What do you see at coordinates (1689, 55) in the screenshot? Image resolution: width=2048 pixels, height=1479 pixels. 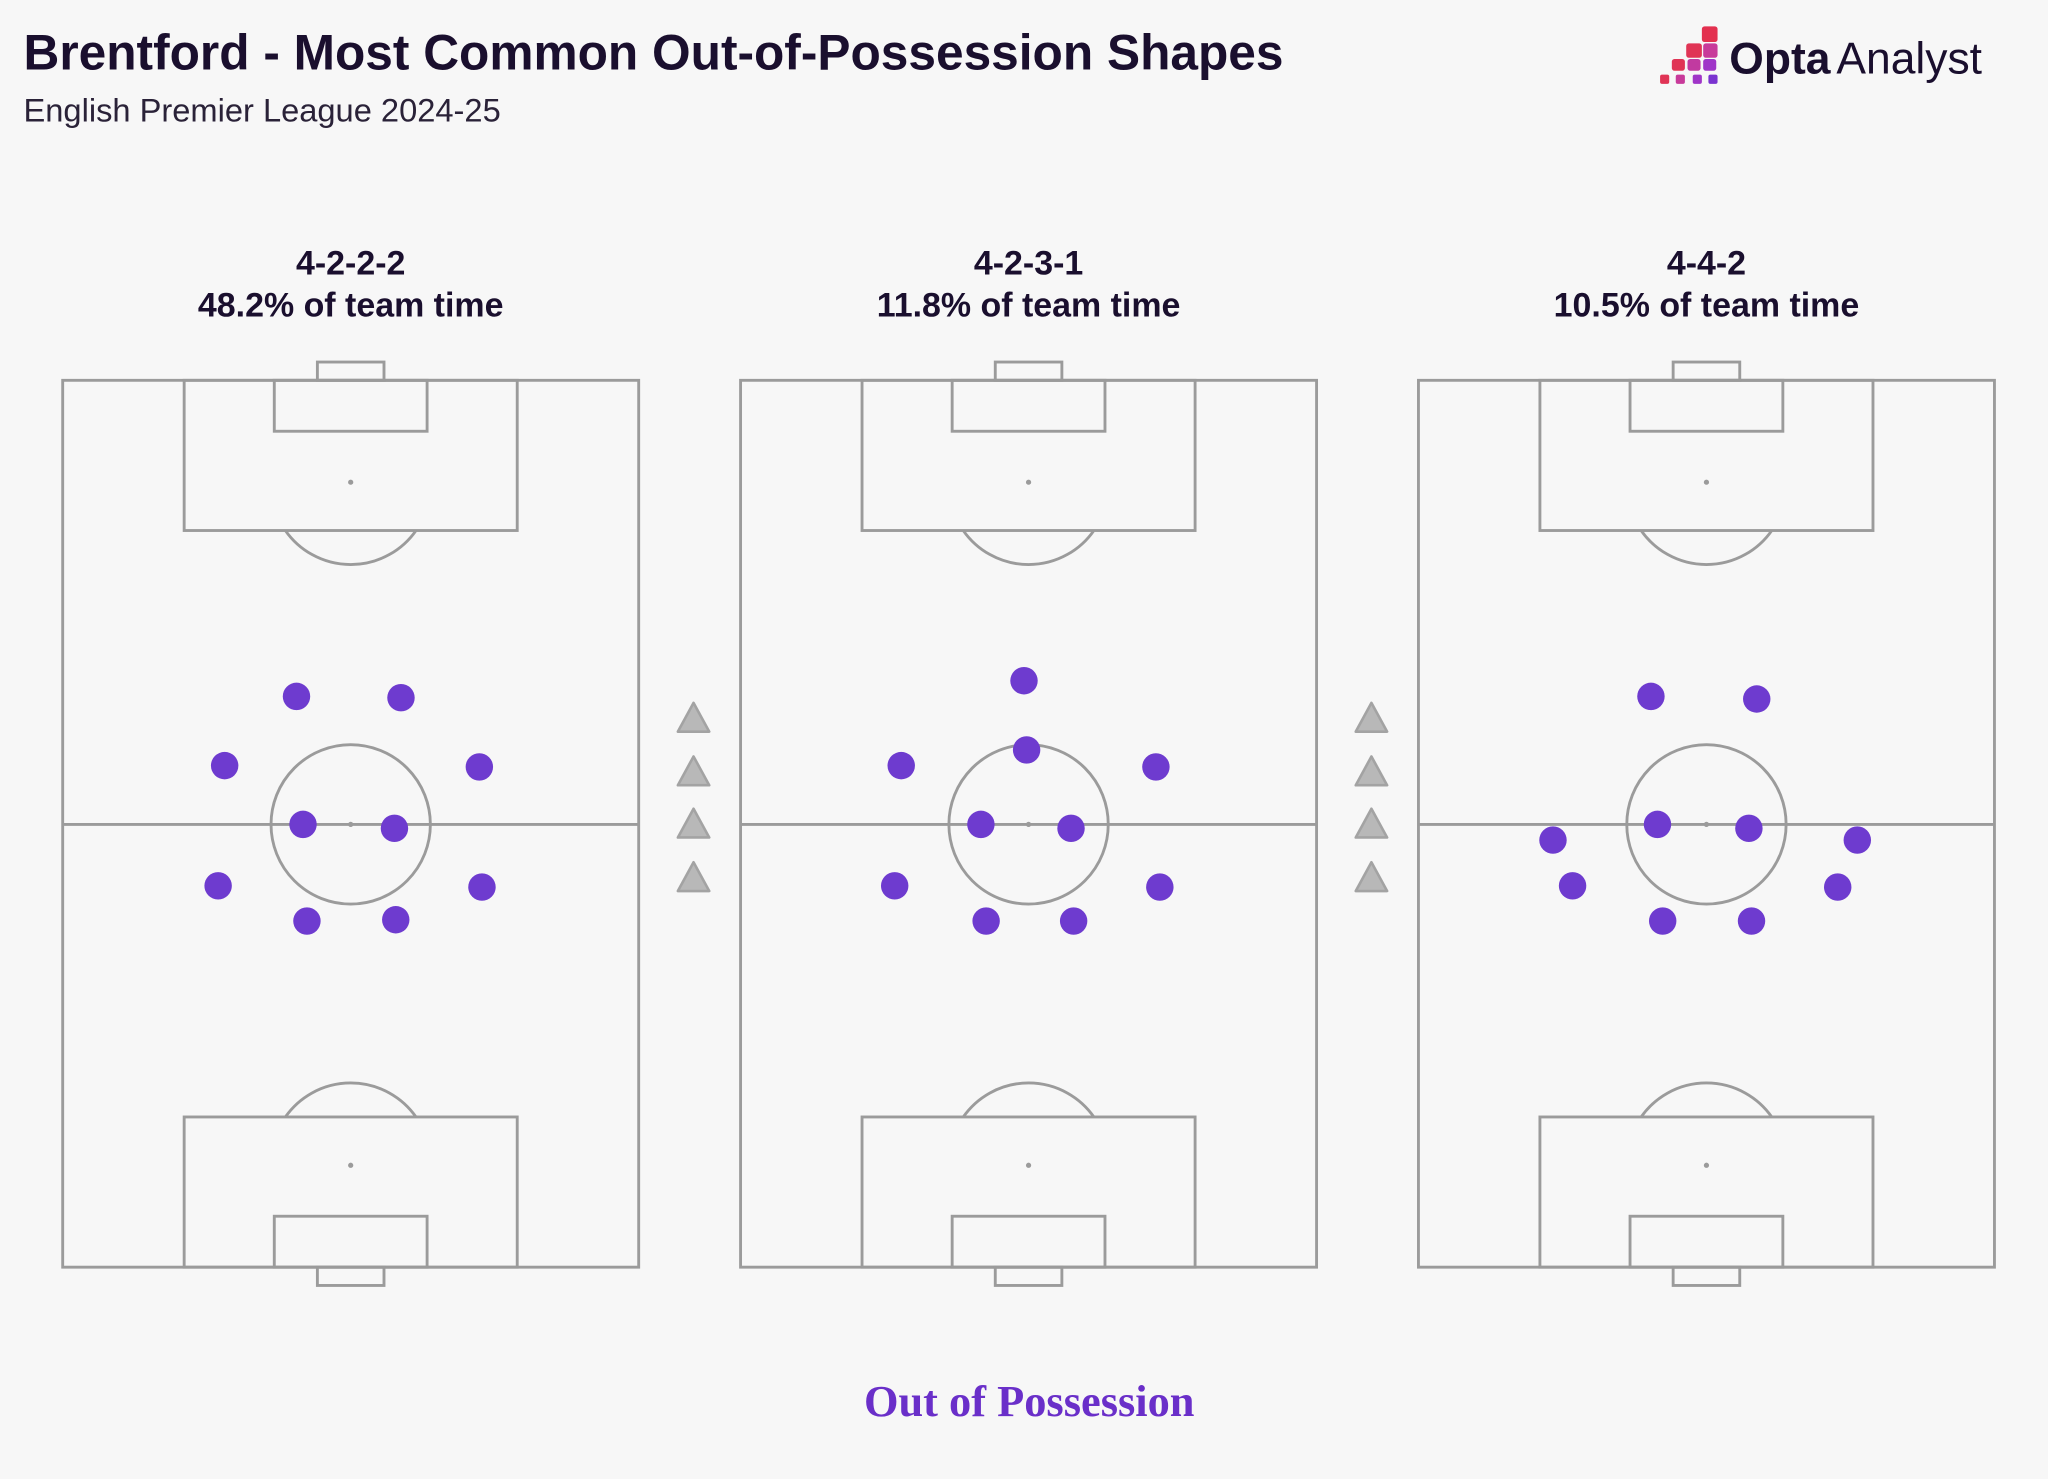 I see `logo-mark-icon` at bounding box center [1689, 55].